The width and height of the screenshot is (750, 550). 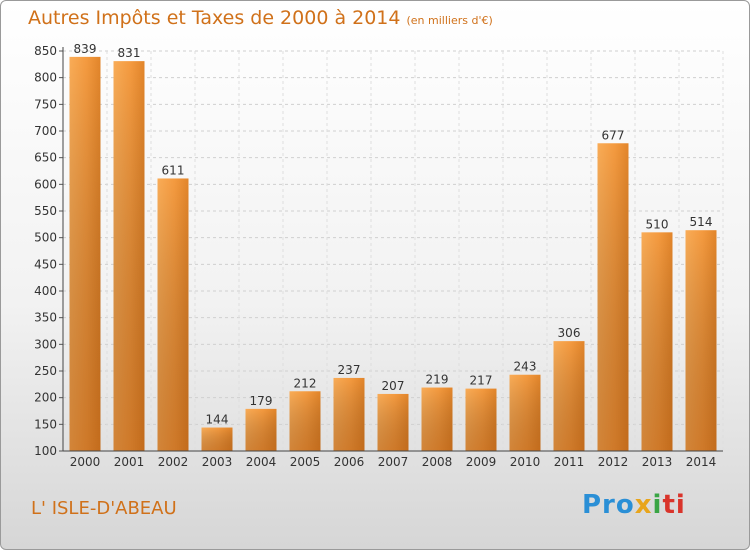 What do you see at coordinates (393, 462) in the screenshot?
I see `x-tick-label: 2007` at bounding box center [393, 462].